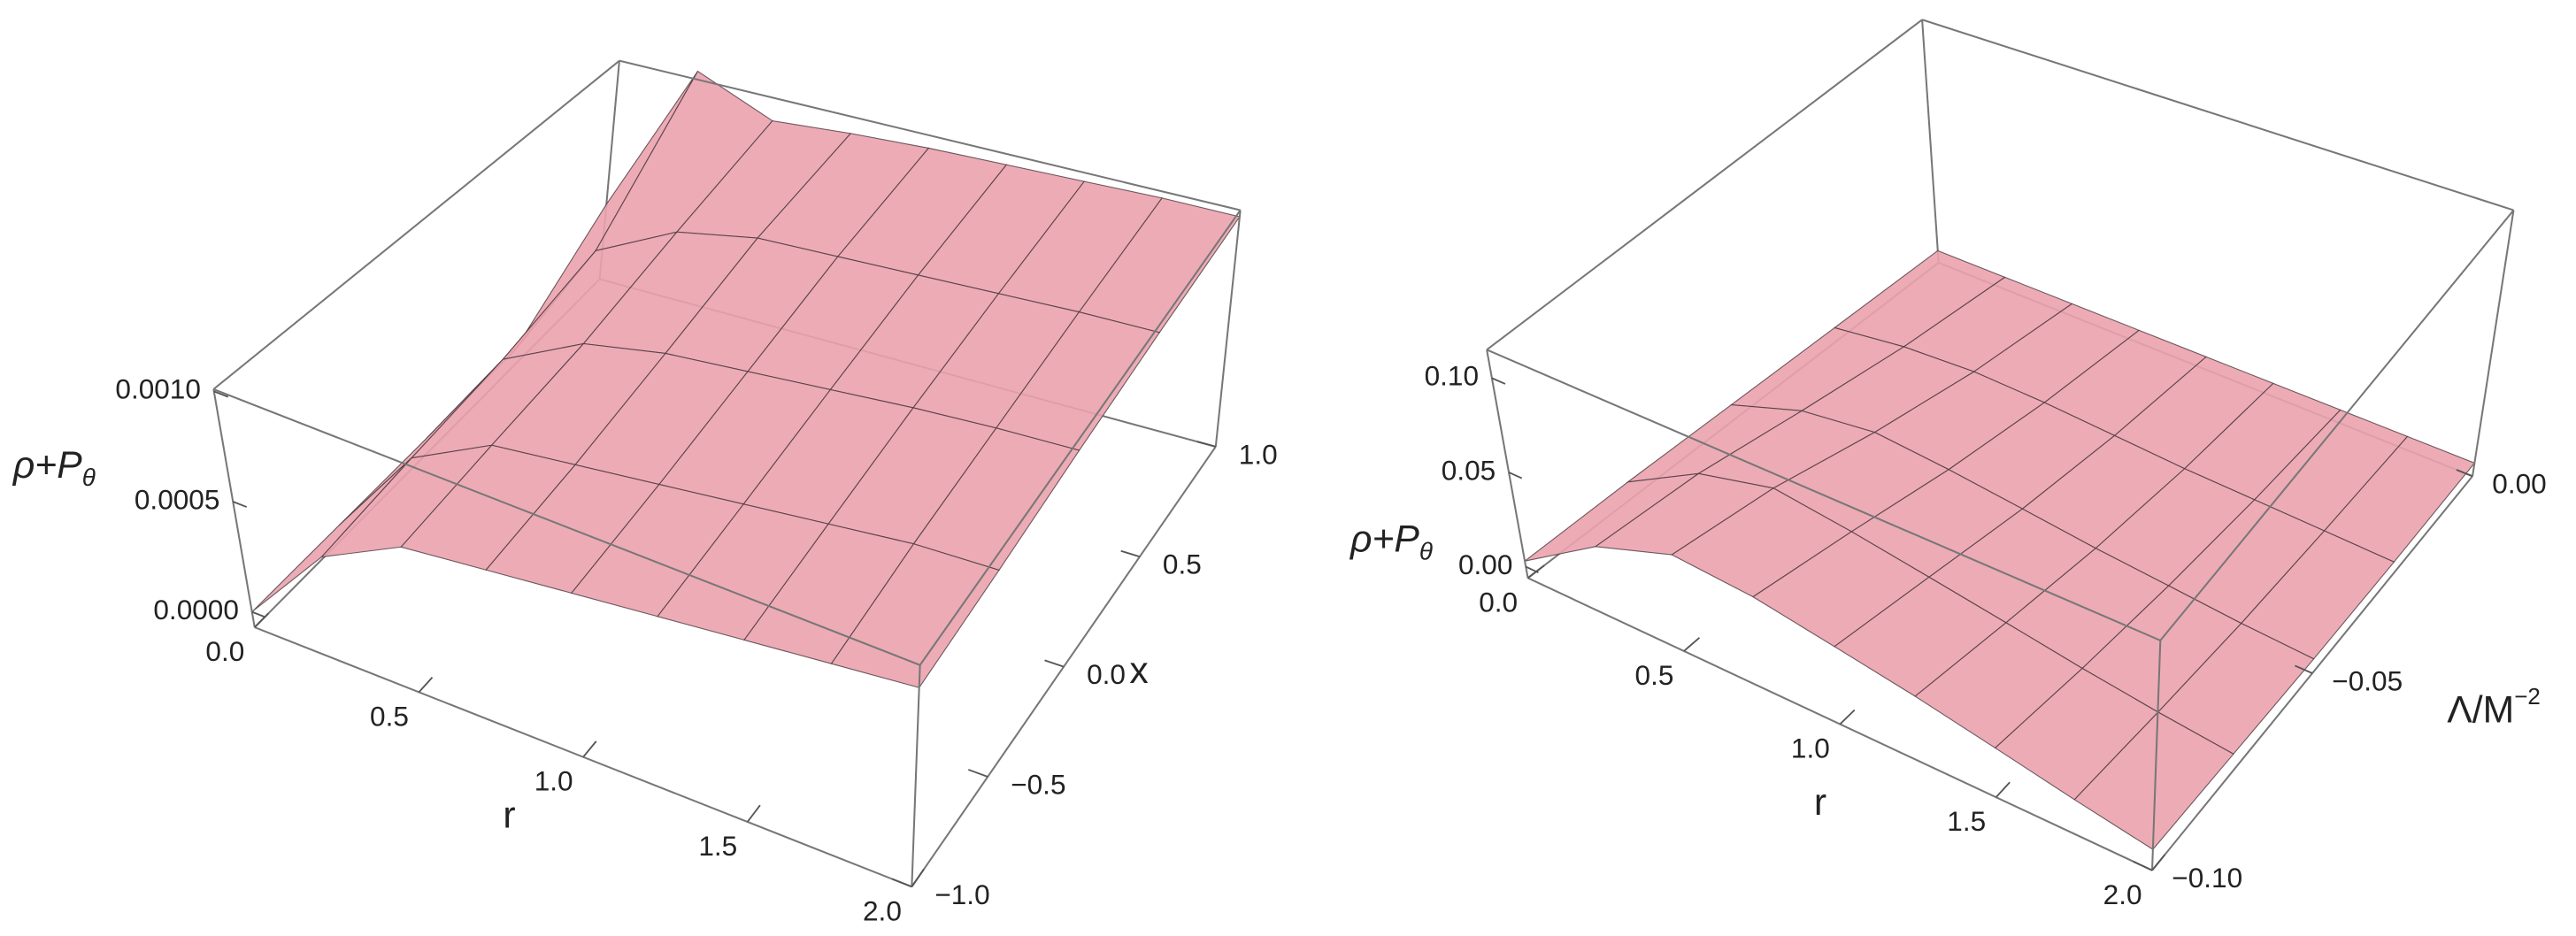  Describe the element at coordinates (1182, 564) in the screenshot. I see `y-tick-label: 0.5` at that location.